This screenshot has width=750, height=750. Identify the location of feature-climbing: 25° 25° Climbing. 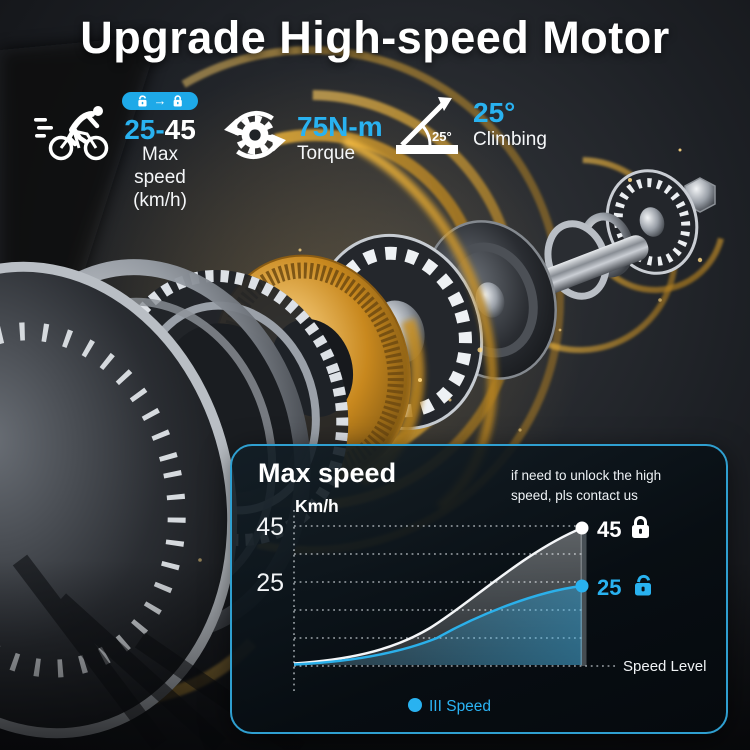
(470, 124).